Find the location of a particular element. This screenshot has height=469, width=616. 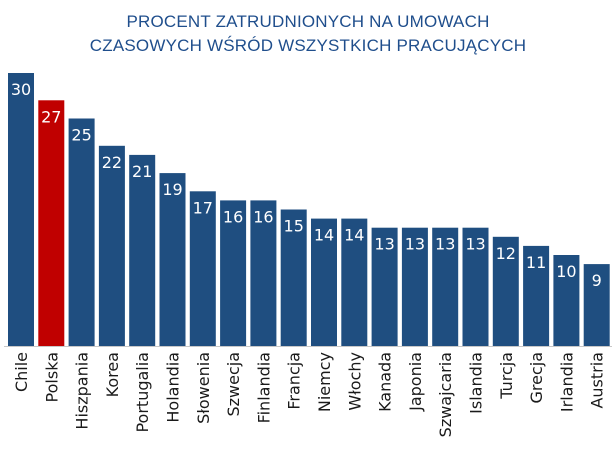

bar-grecja is located at coordinates (536, 295).